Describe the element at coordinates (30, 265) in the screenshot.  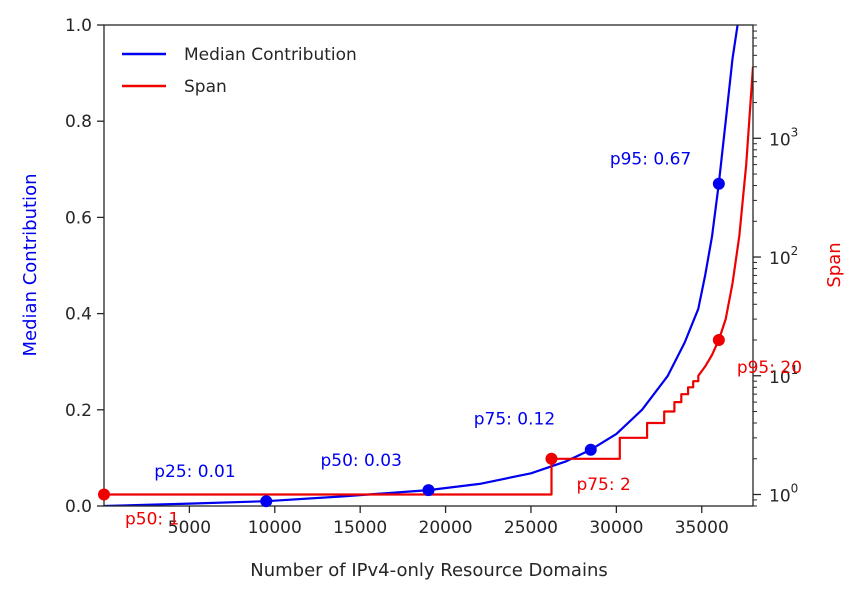
I see `y-axis-left-label: Median Contribution` at that location.